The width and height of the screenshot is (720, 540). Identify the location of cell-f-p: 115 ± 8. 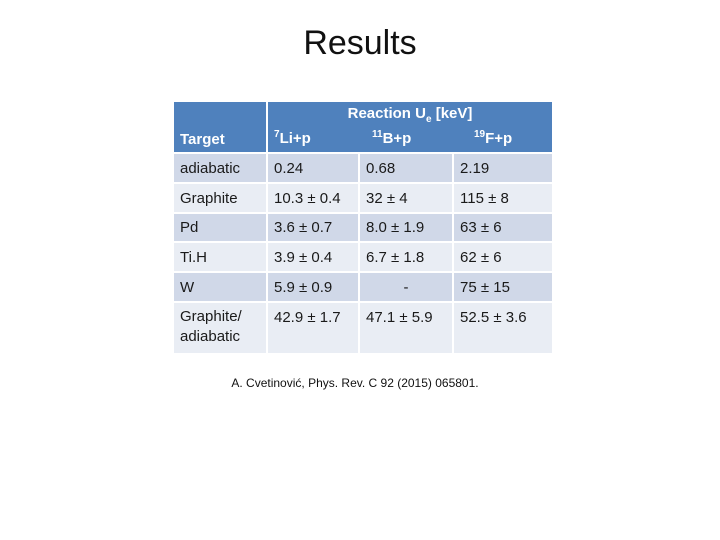
(503, 199).